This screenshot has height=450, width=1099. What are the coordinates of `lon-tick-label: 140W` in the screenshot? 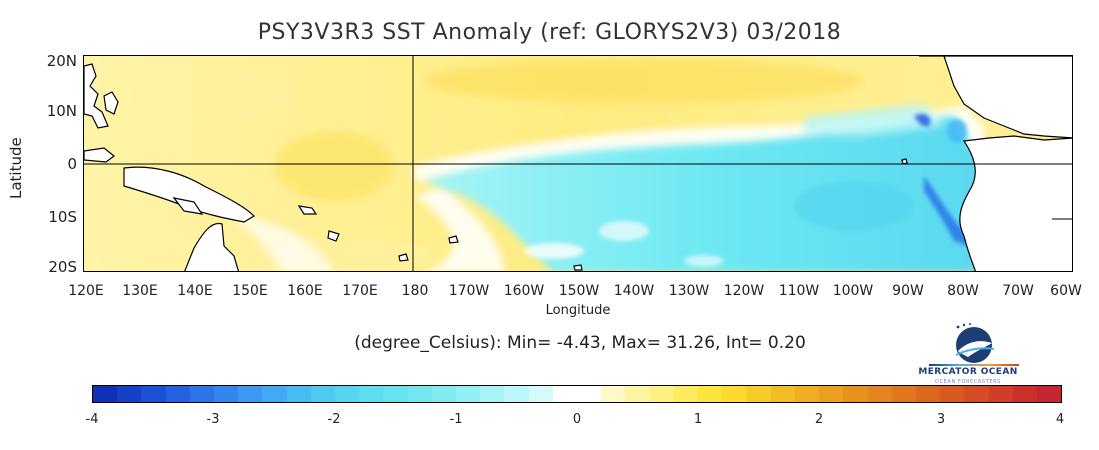 It's located at (634, 291).